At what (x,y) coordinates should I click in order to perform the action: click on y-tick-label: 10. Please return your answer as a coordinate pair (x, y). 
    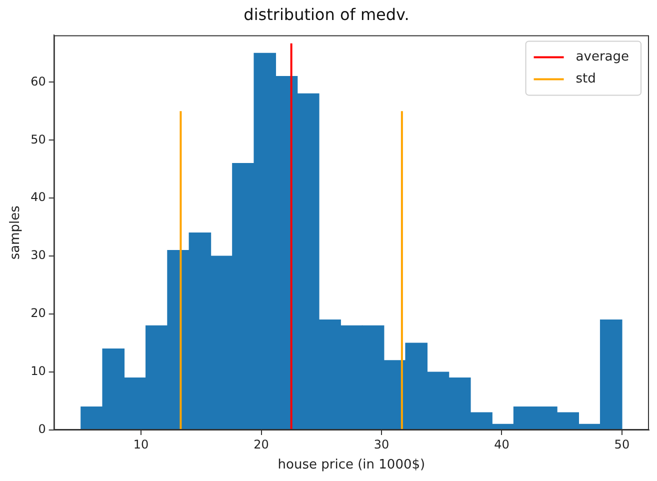
    Looking at the image, I should click on (38, 371).